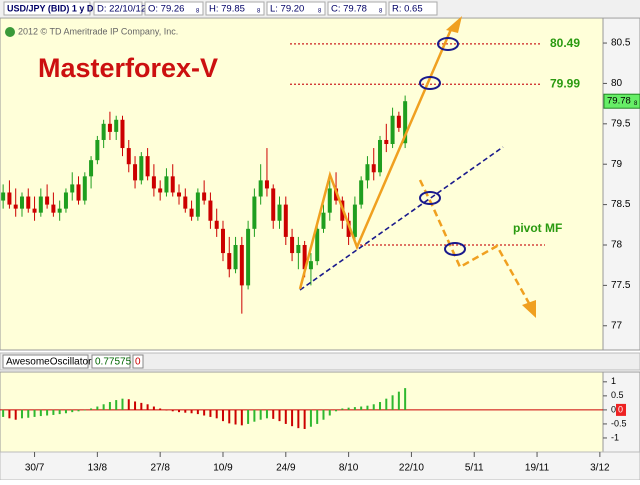 The height and width of the screenshot is (485, 640). I want to click on osc-zero-tag, so click(621, 409).